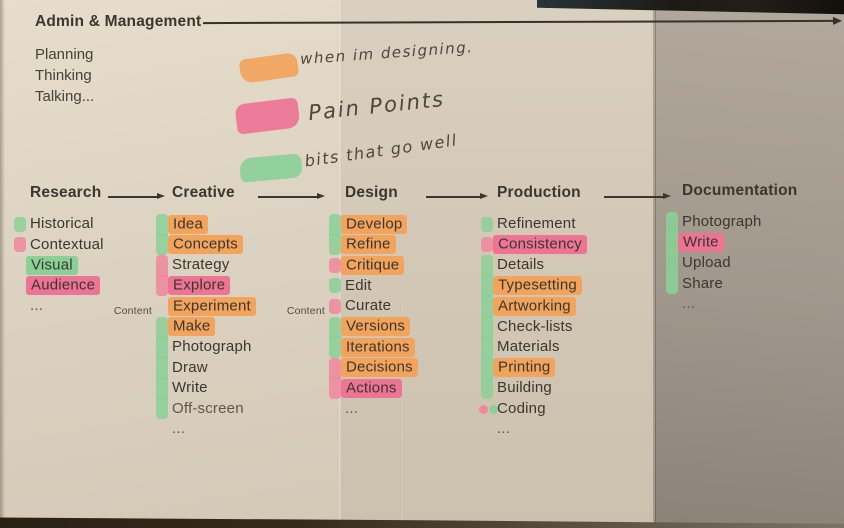 This screenshot has height=528, width=844. I want to click on stage-item: Photograph, so click(746, 223).